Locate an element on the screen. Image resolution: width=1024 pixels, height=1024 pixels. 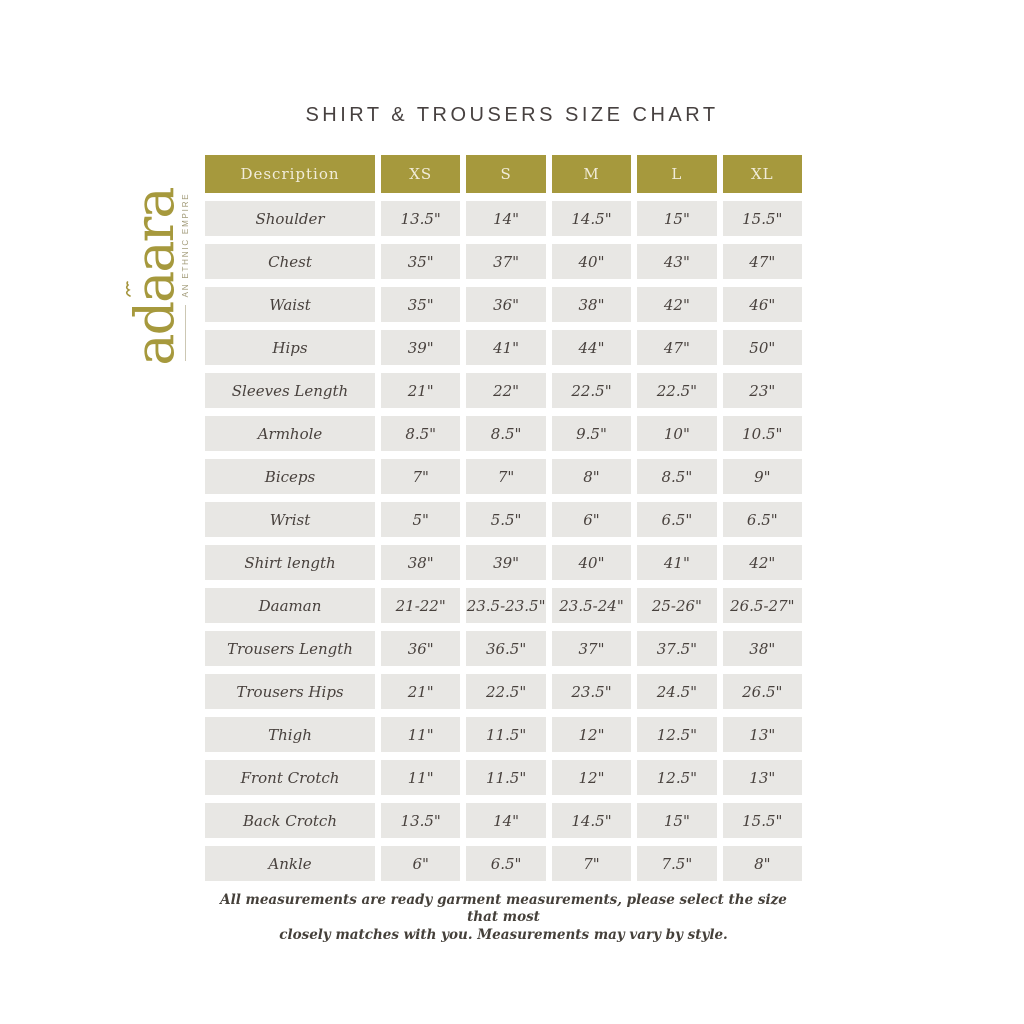
measurement-cell: 25-26" is located at coordinates (677, 605).